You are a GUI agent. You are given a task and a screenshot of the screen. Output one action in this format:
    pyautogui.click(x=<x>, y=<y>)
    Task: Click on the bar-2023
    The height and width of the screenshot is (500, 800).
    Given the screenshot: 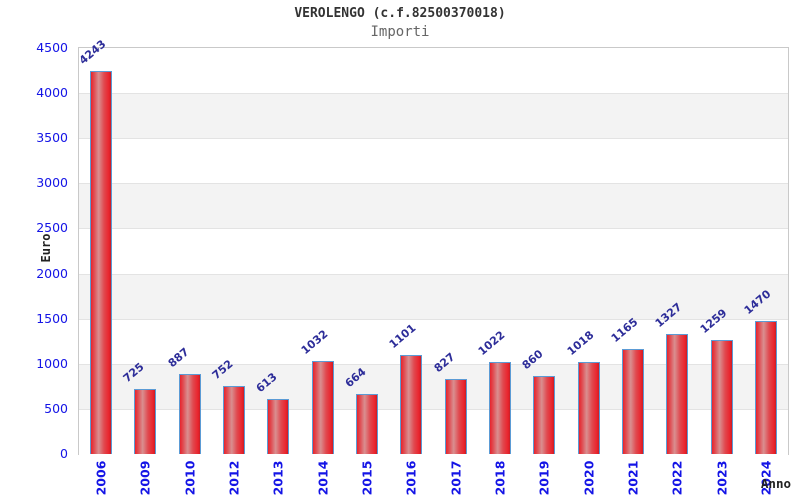 What is the action you would take?
    pyautogui.click(x=721, y=397)
    